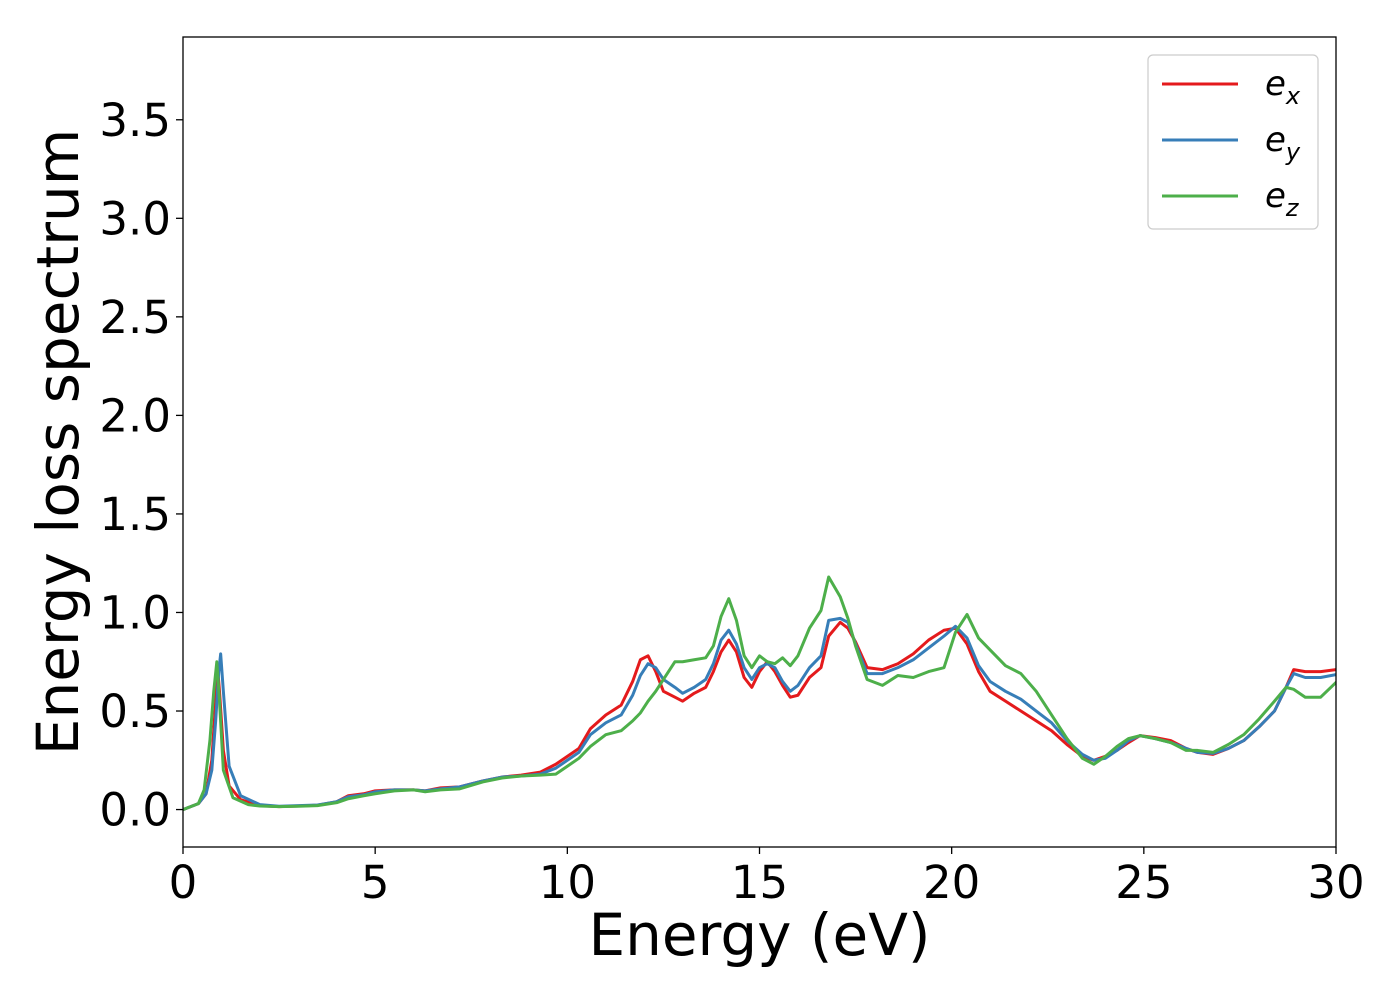 This screenshot has height=1000, width=1400. What do you see at coordinates (141, 465) in the screenshot?
I see `y-axis-ticks: 0.0 0.5 1.0 1.5 2.0 2.5 3.0 3.5` at bounding box center [141, 465].